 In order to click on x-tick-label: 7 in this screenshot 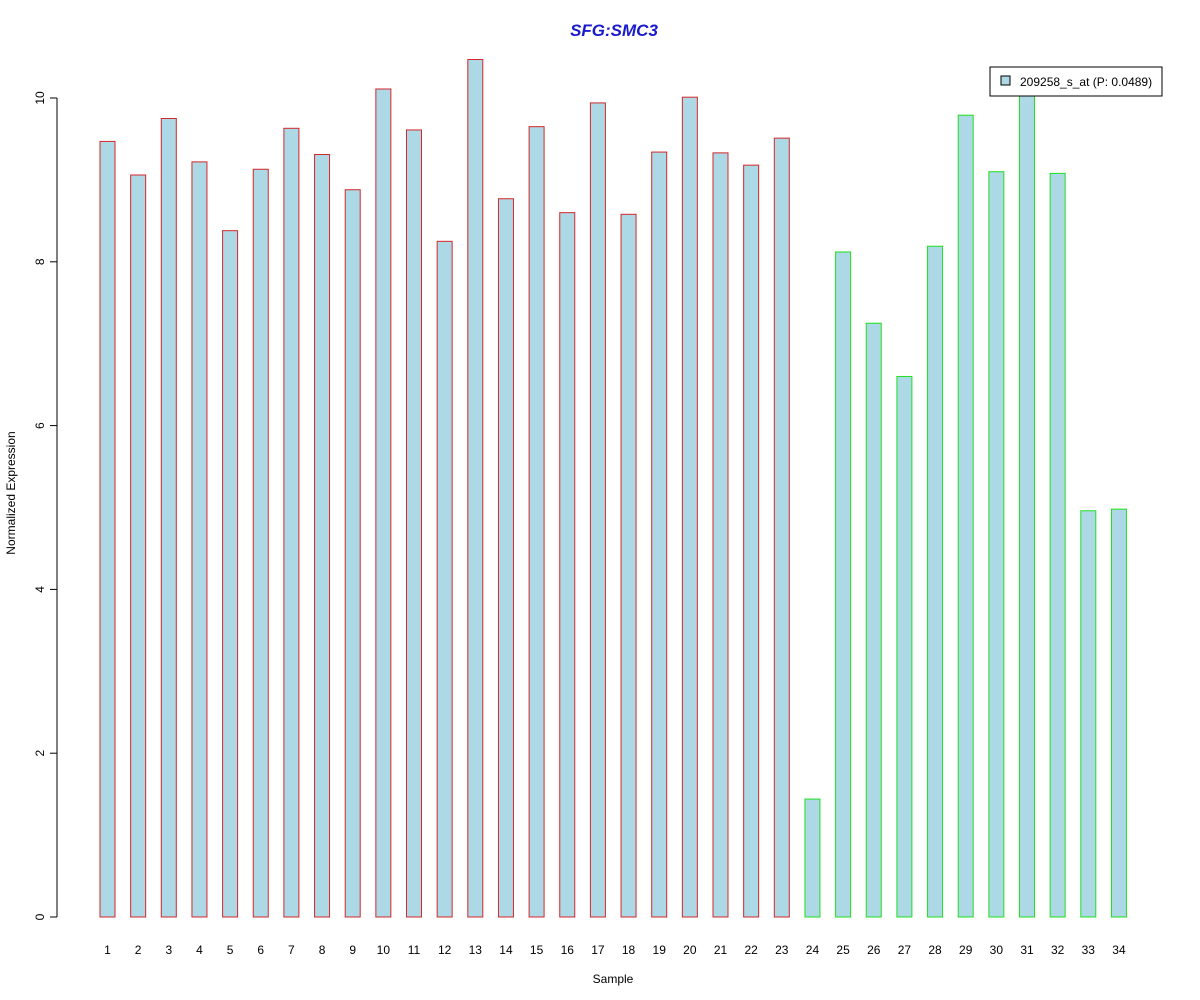, I will do `click(291, 950)`.